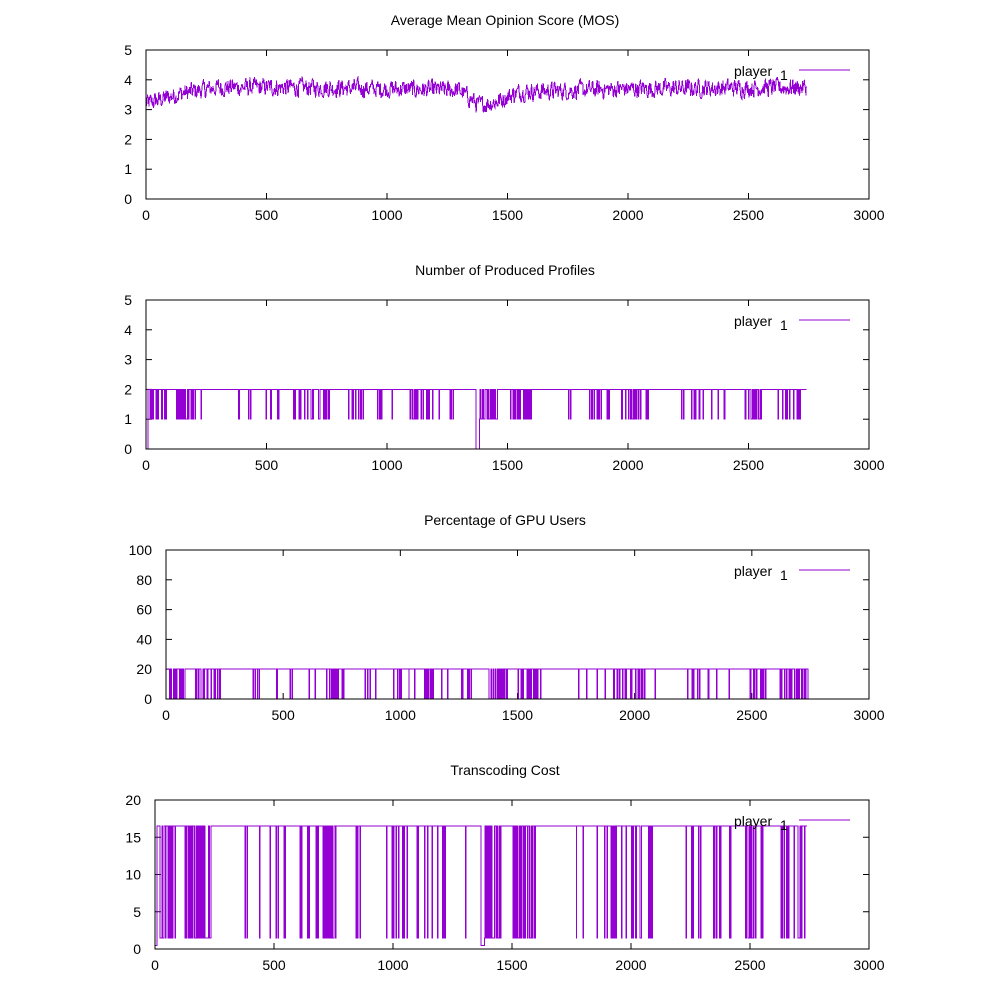  Describe the element at coordinates (133, 837) in the screenshot. I see `y-tick-label: 15` at that location.